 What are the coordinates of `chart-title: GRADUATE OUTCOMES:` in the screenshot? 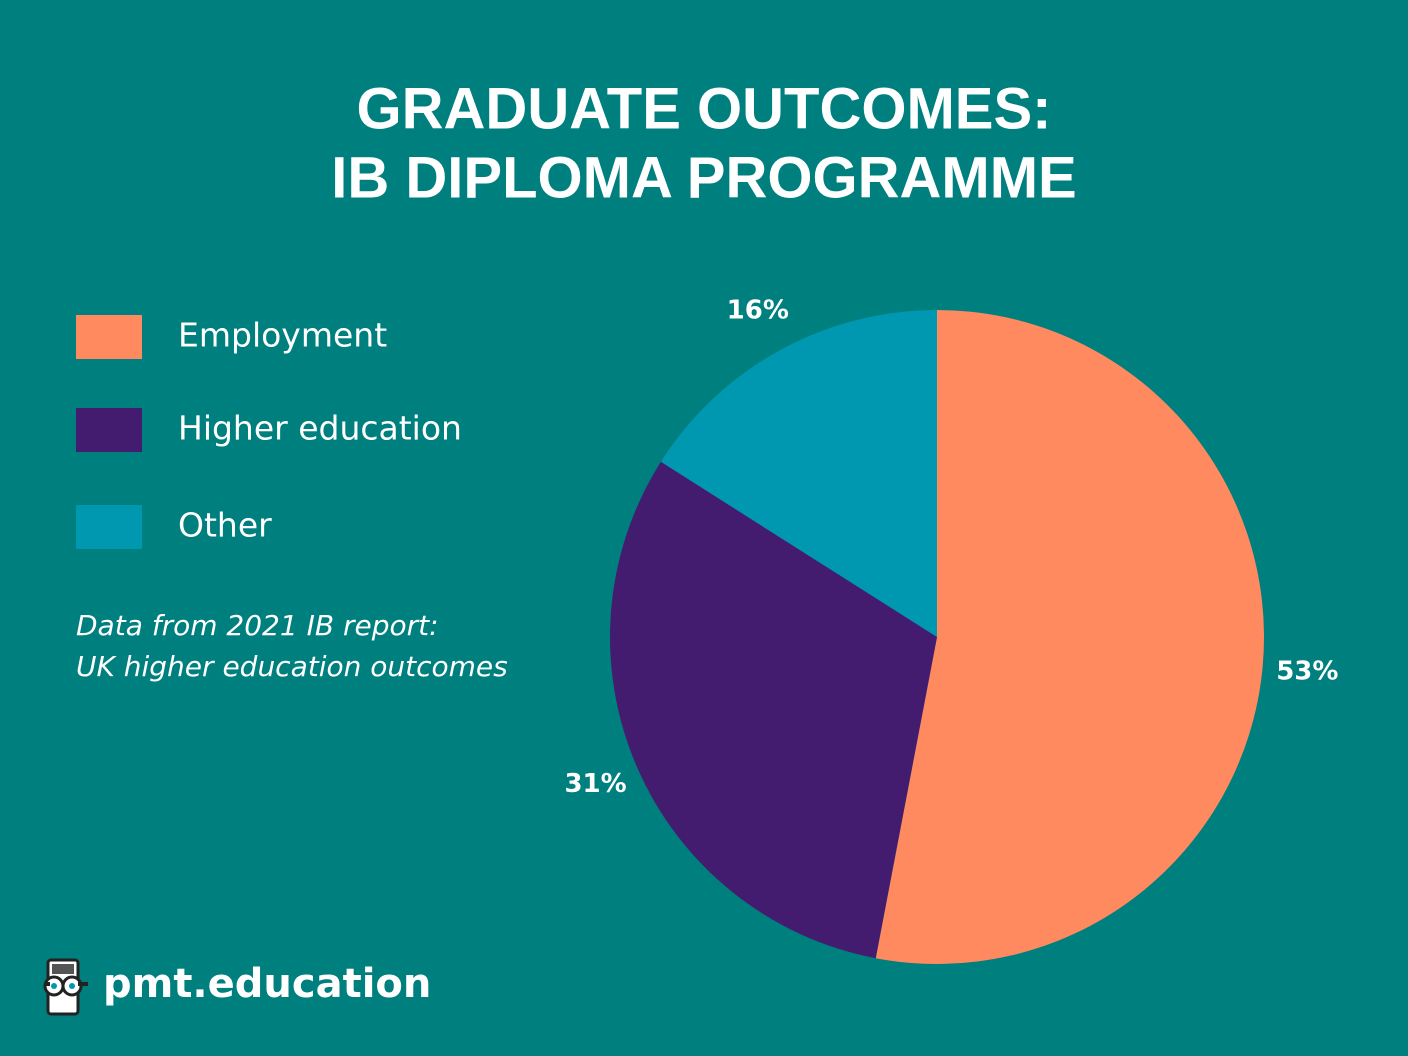 It's located at (704, 108).